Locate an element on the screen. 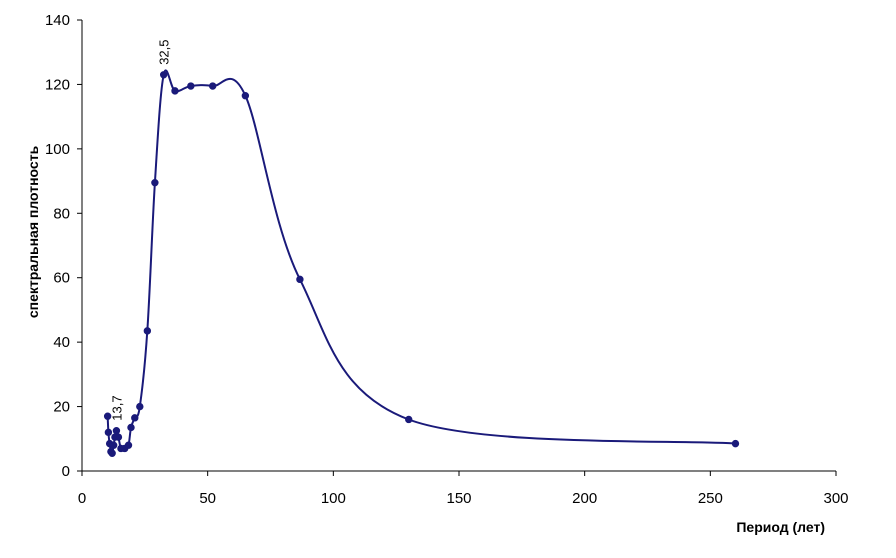  y-tick-label: 120 is located at coordinates (57, 84).